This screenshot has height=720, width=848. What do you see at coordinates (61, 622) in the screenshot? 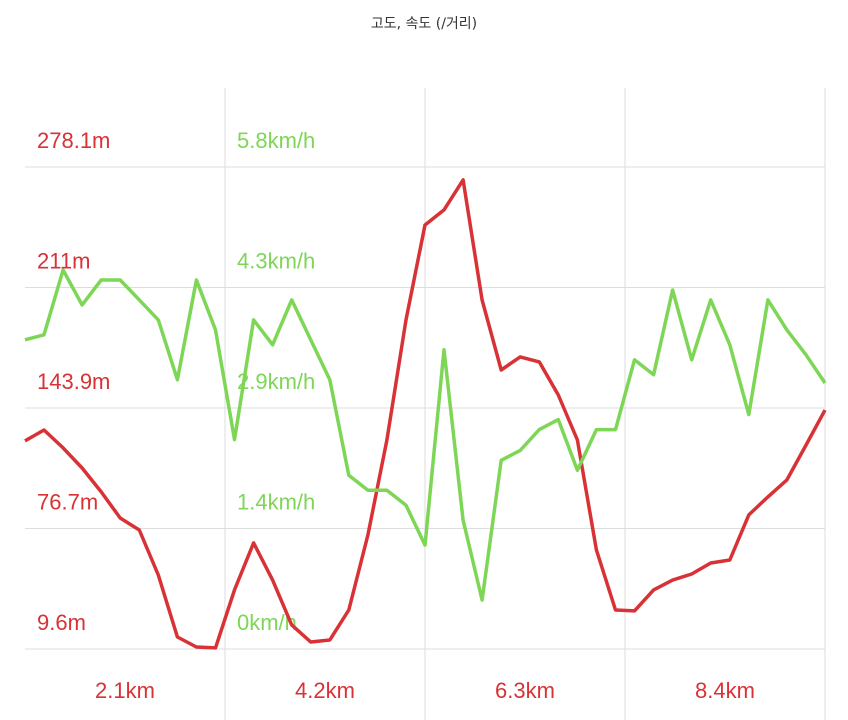
I see `y-tick-label: 9.6m` at bounding box center [61, 622].